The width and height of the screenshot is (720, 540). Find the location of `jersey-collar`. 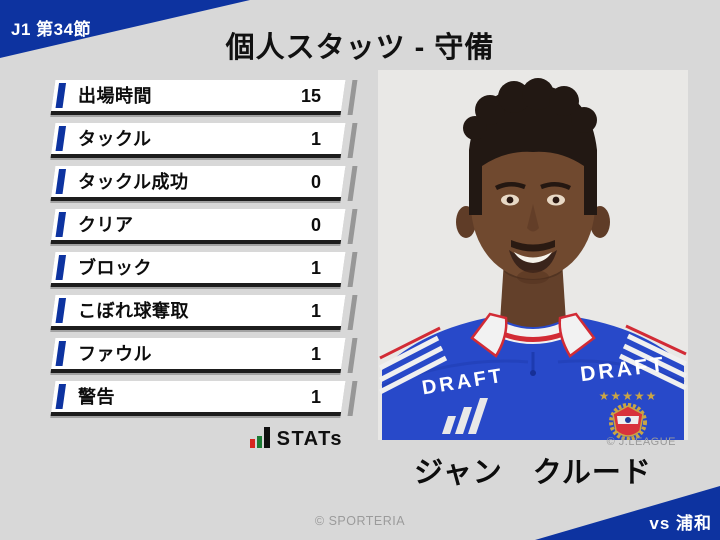

jersey-collar is located at coordinates (533, 344).